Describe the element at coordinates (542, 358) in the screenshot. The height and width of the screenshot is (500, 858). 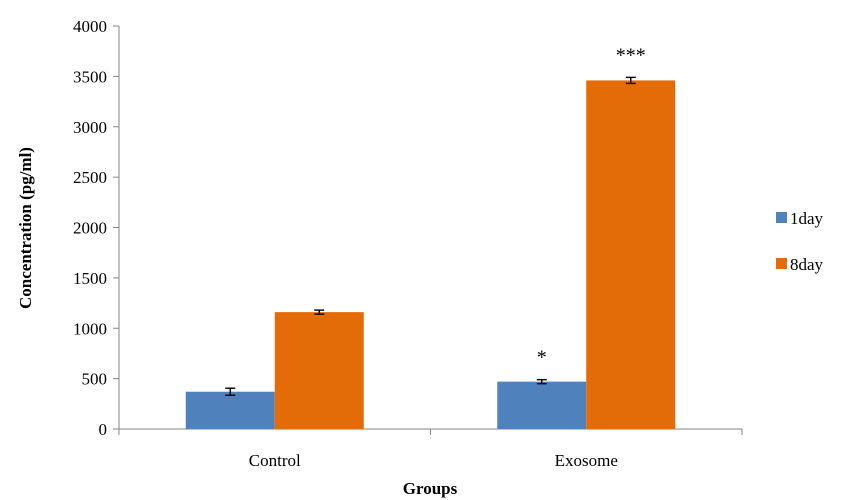
I see `significance-label: *` at that location.